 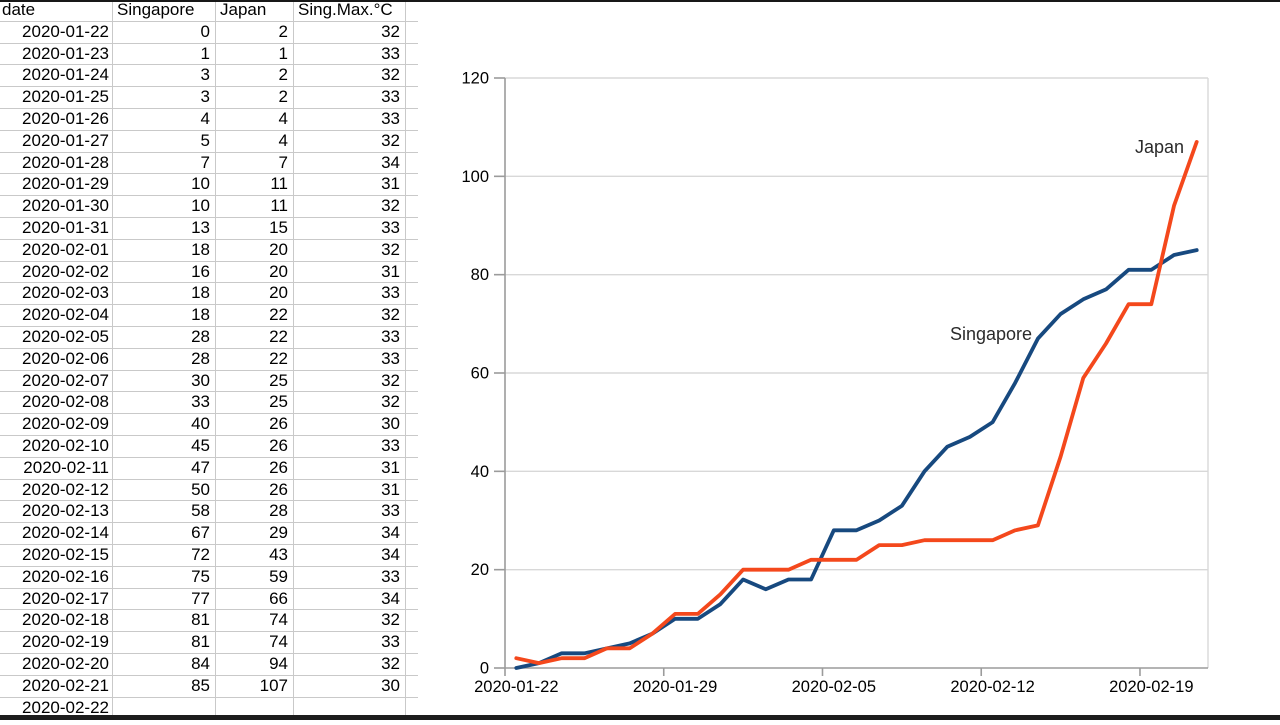 I want to click on cell-japan: 107, so click(x=255, y=686).